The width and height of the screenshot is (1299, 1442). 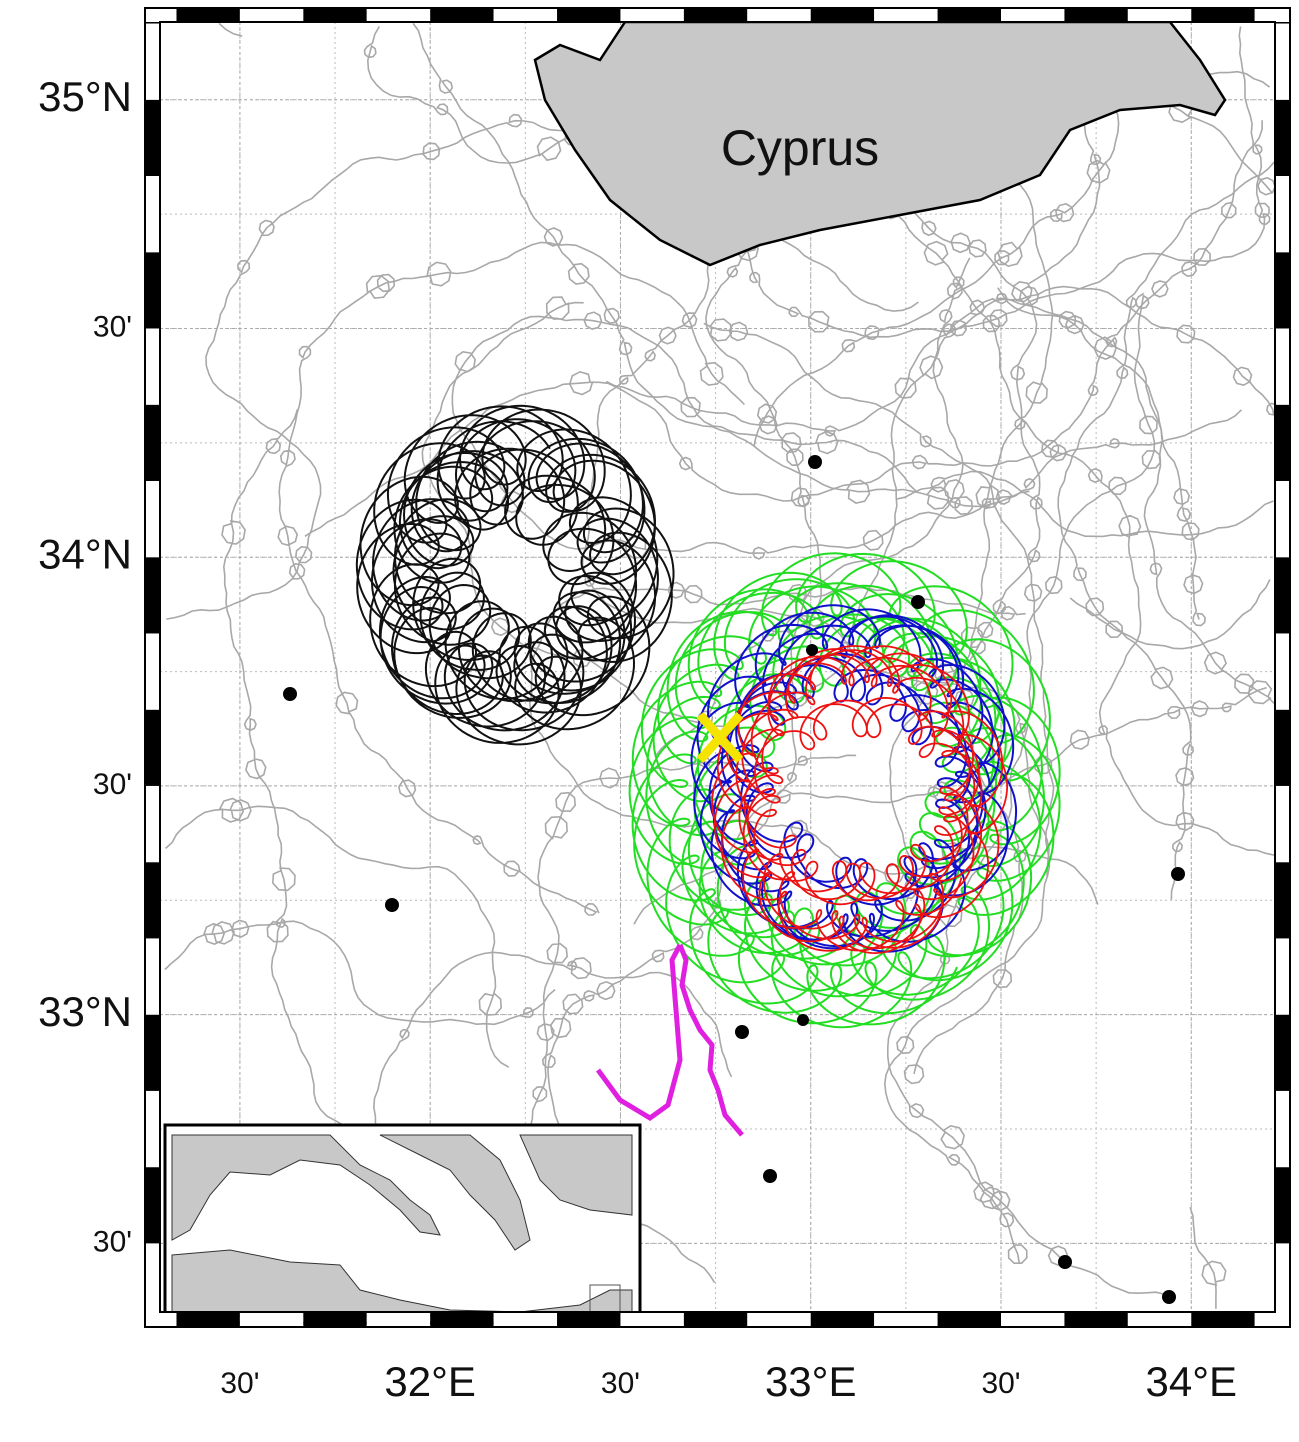 I want to click on magenta-track, so click(x=639, y=1032).